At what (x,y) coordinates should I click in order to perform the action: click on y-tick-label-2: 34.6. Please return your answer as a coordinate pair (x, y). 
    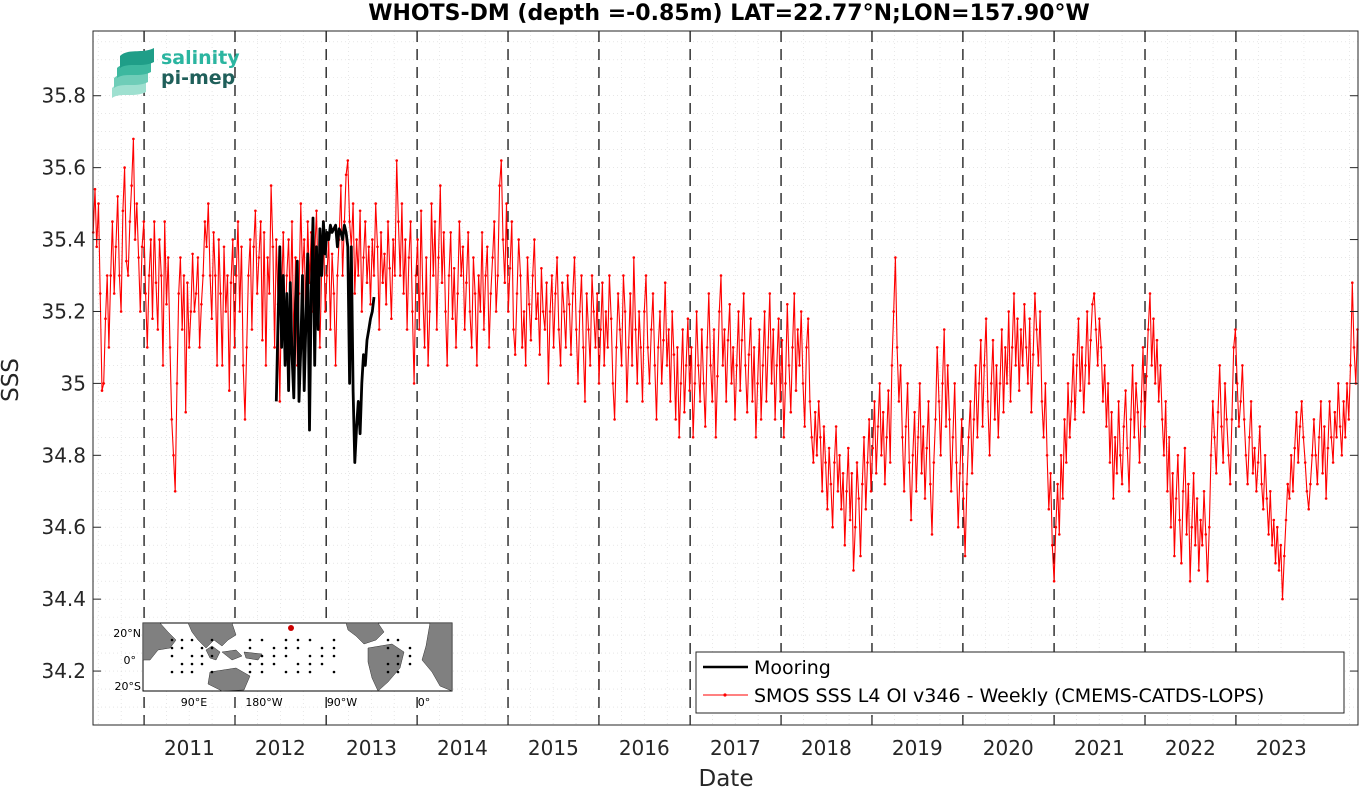
    Looking at the image, I should click on (63, 527).